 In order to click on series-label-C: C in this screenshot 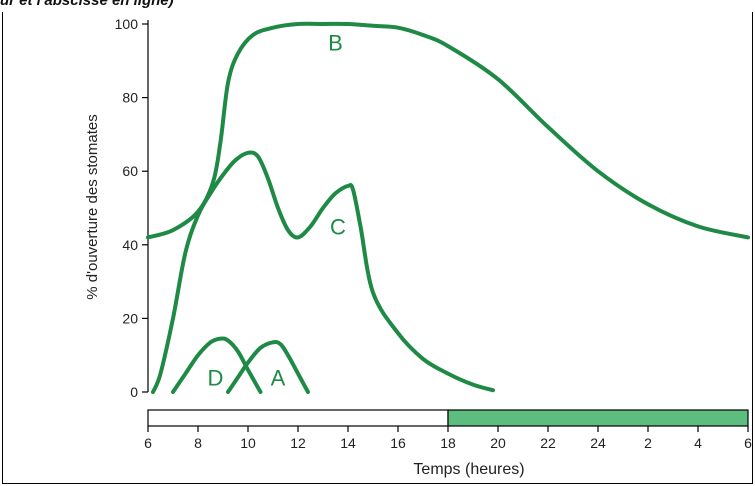, I will do `click(338, 226)`.